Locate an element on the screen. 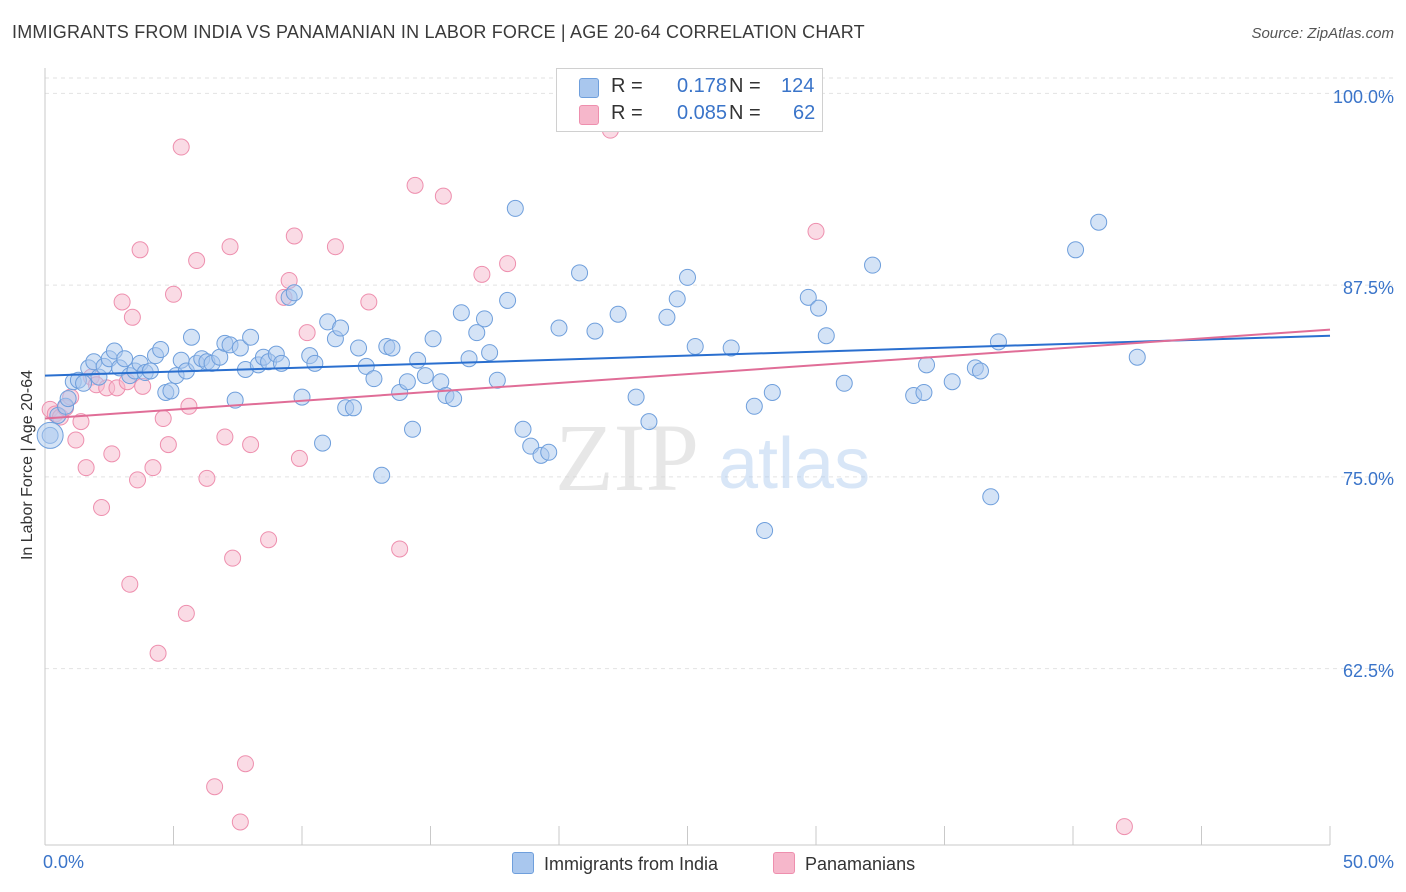 The width and height of the screenshot is (1406, 892). legend-swatch-panama is located at coordinates (784, 863).